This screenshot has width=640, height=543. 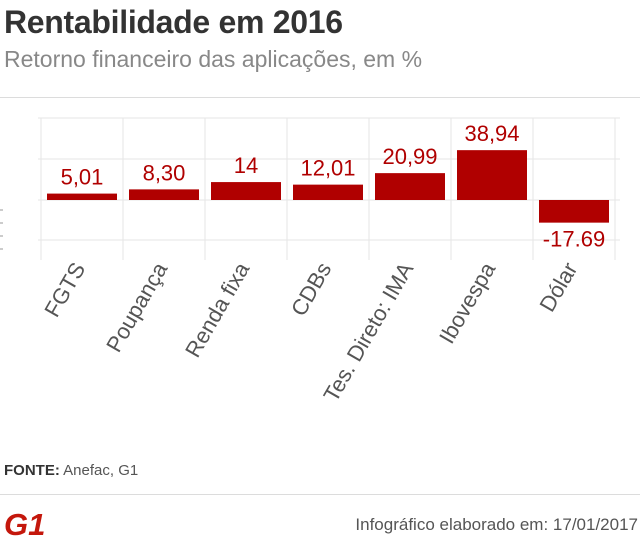 What do you see at coordinates (64, 289) in the screenshot?
I see `category-label-0: FGTS` at bounding box center [64, 289].